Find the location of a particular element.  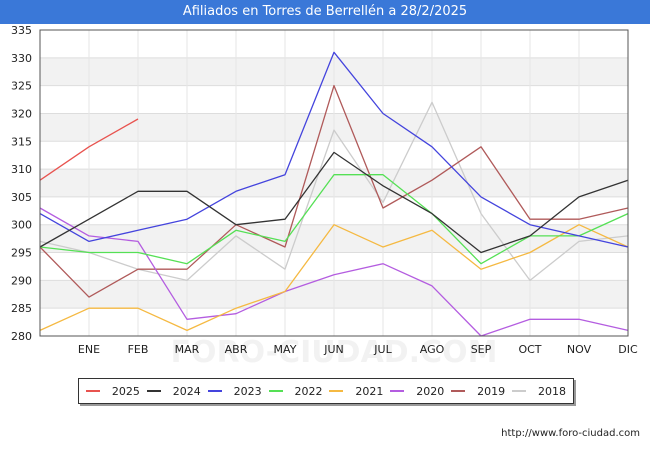

legend-item-2022: 2022 is located at coordinates (295, 391).